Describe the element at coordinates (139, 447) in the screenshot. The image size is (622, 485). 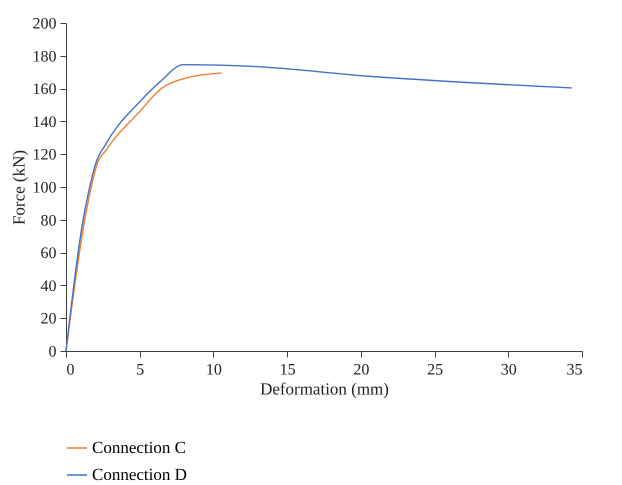
I see `legend-label: Connection C` at that location.